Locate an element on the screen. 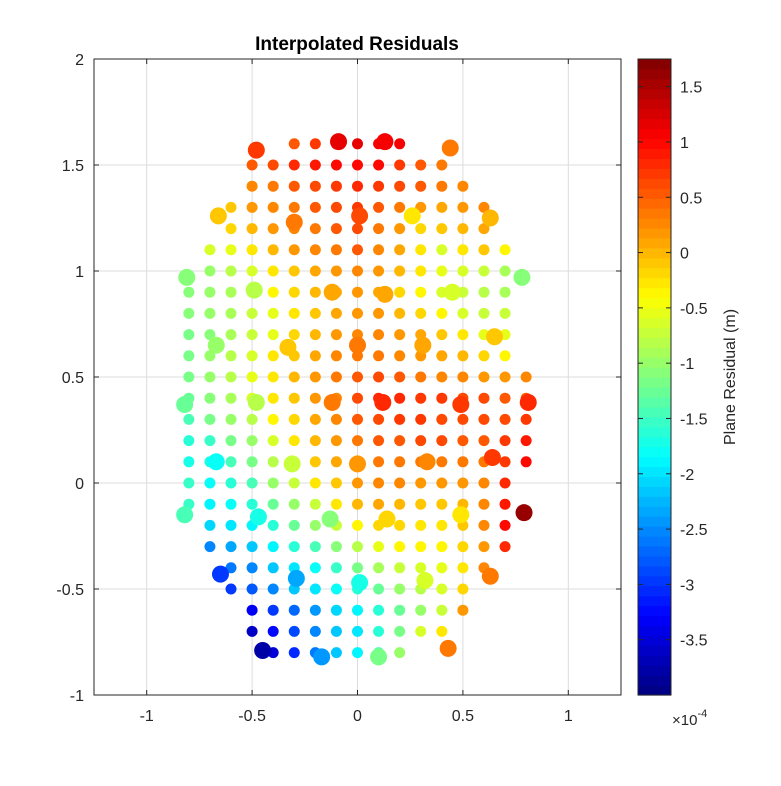  colorbar-tick-label: 1.5 is located at coordinates (691, 88).